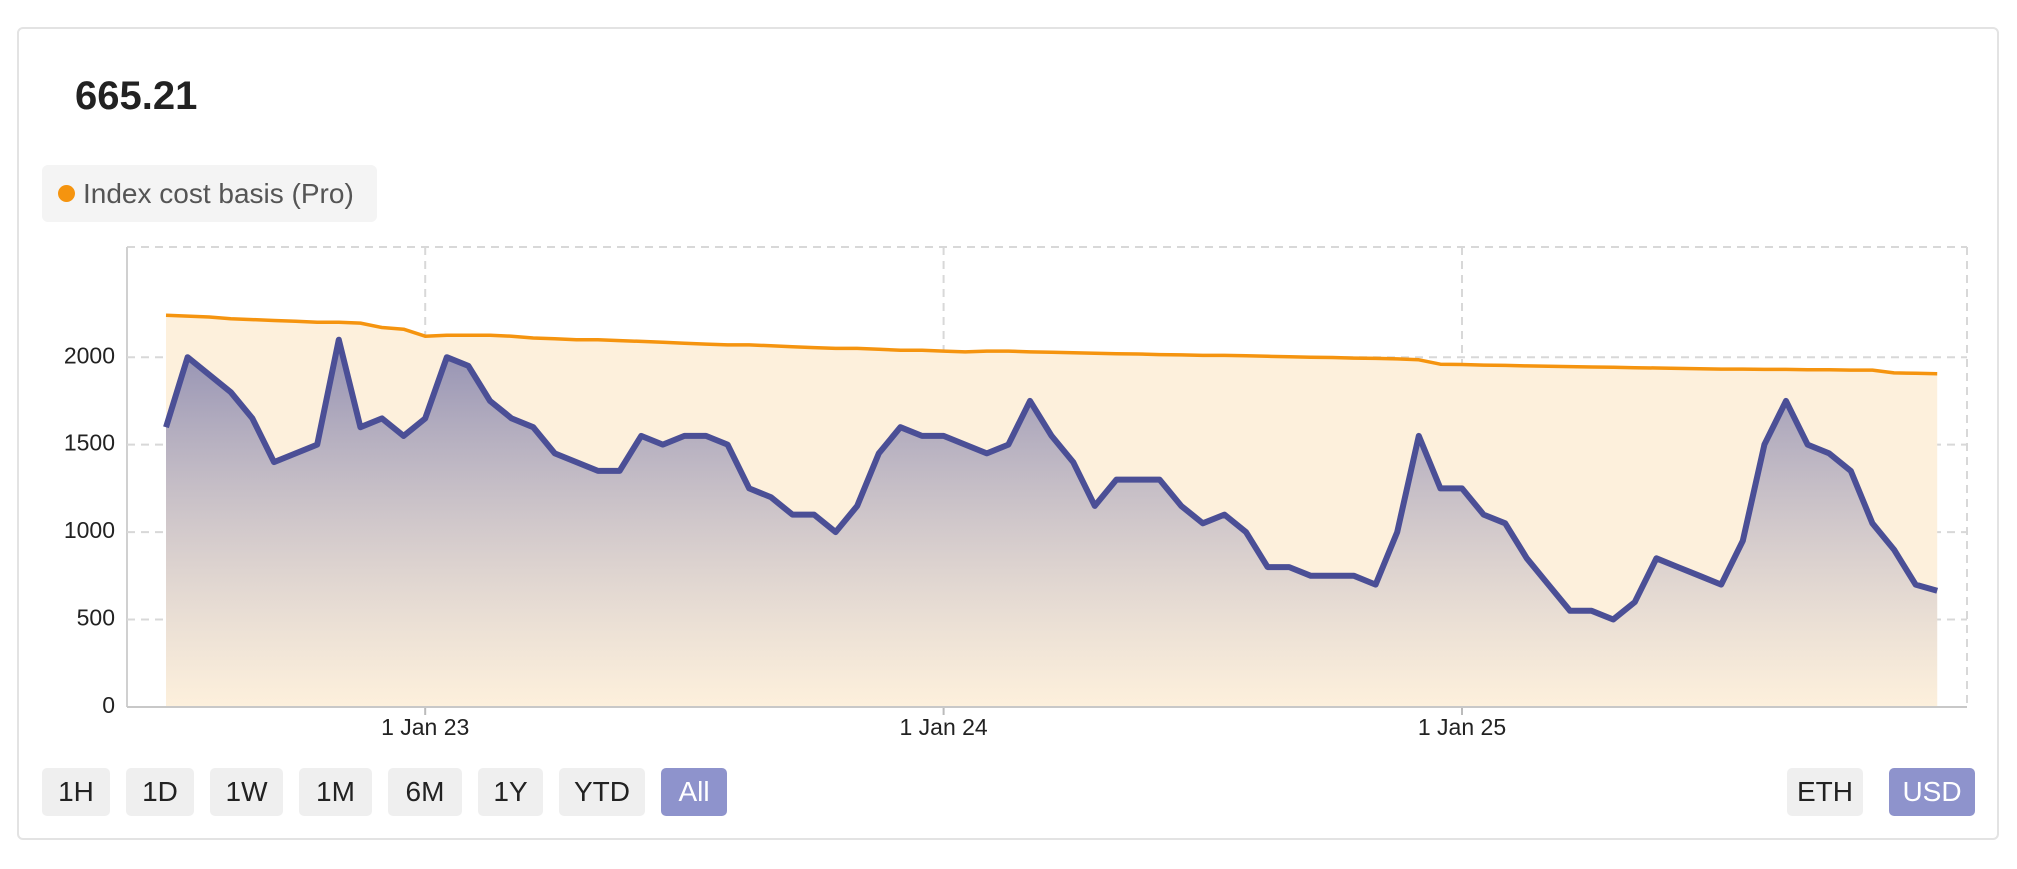 This screenshot has width=2017, height=869. Describe the element at coordinates (136, 96) in the screenshot. I see `headline: 665.21` at that location.